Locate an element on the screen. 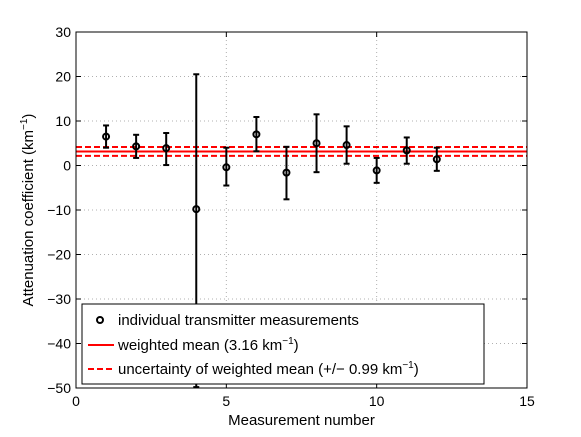  y-tick-label: −30 is located at coordinates (59, 299).